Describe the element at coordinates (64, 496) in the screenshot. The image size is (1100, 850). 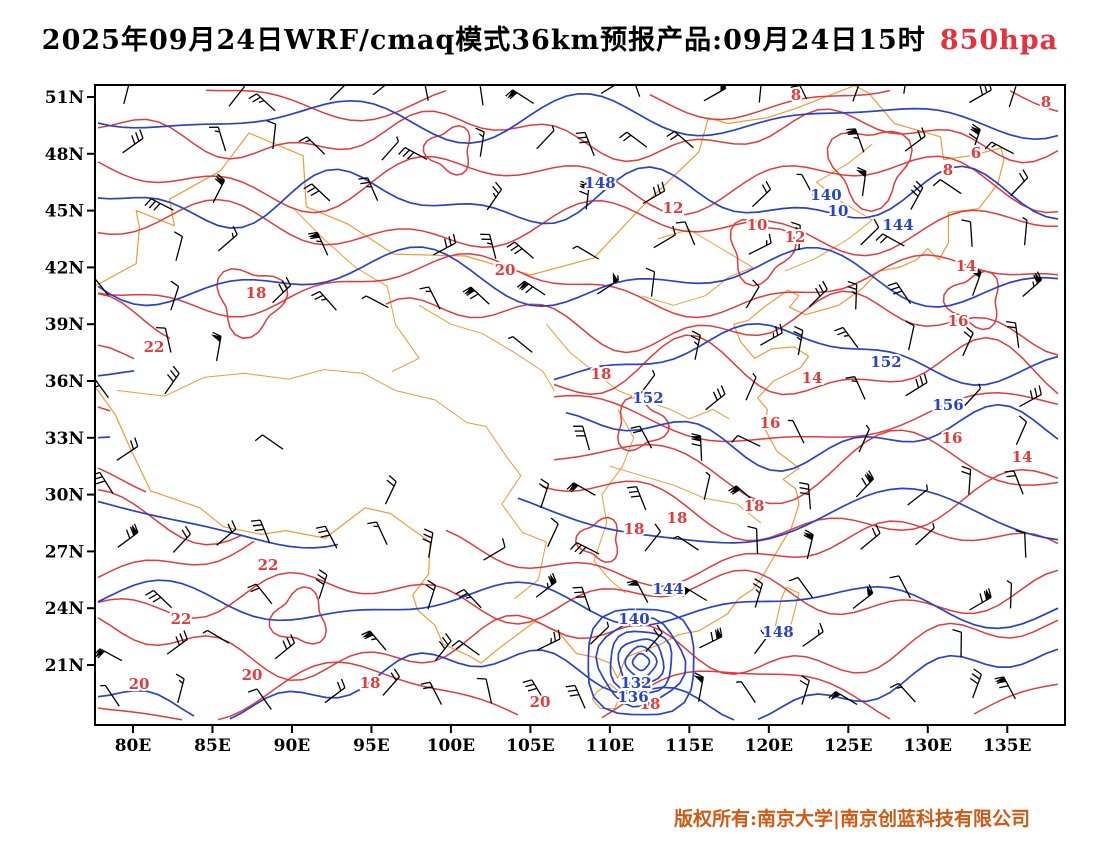
I see `lat-axis-label: 30N` at that location.